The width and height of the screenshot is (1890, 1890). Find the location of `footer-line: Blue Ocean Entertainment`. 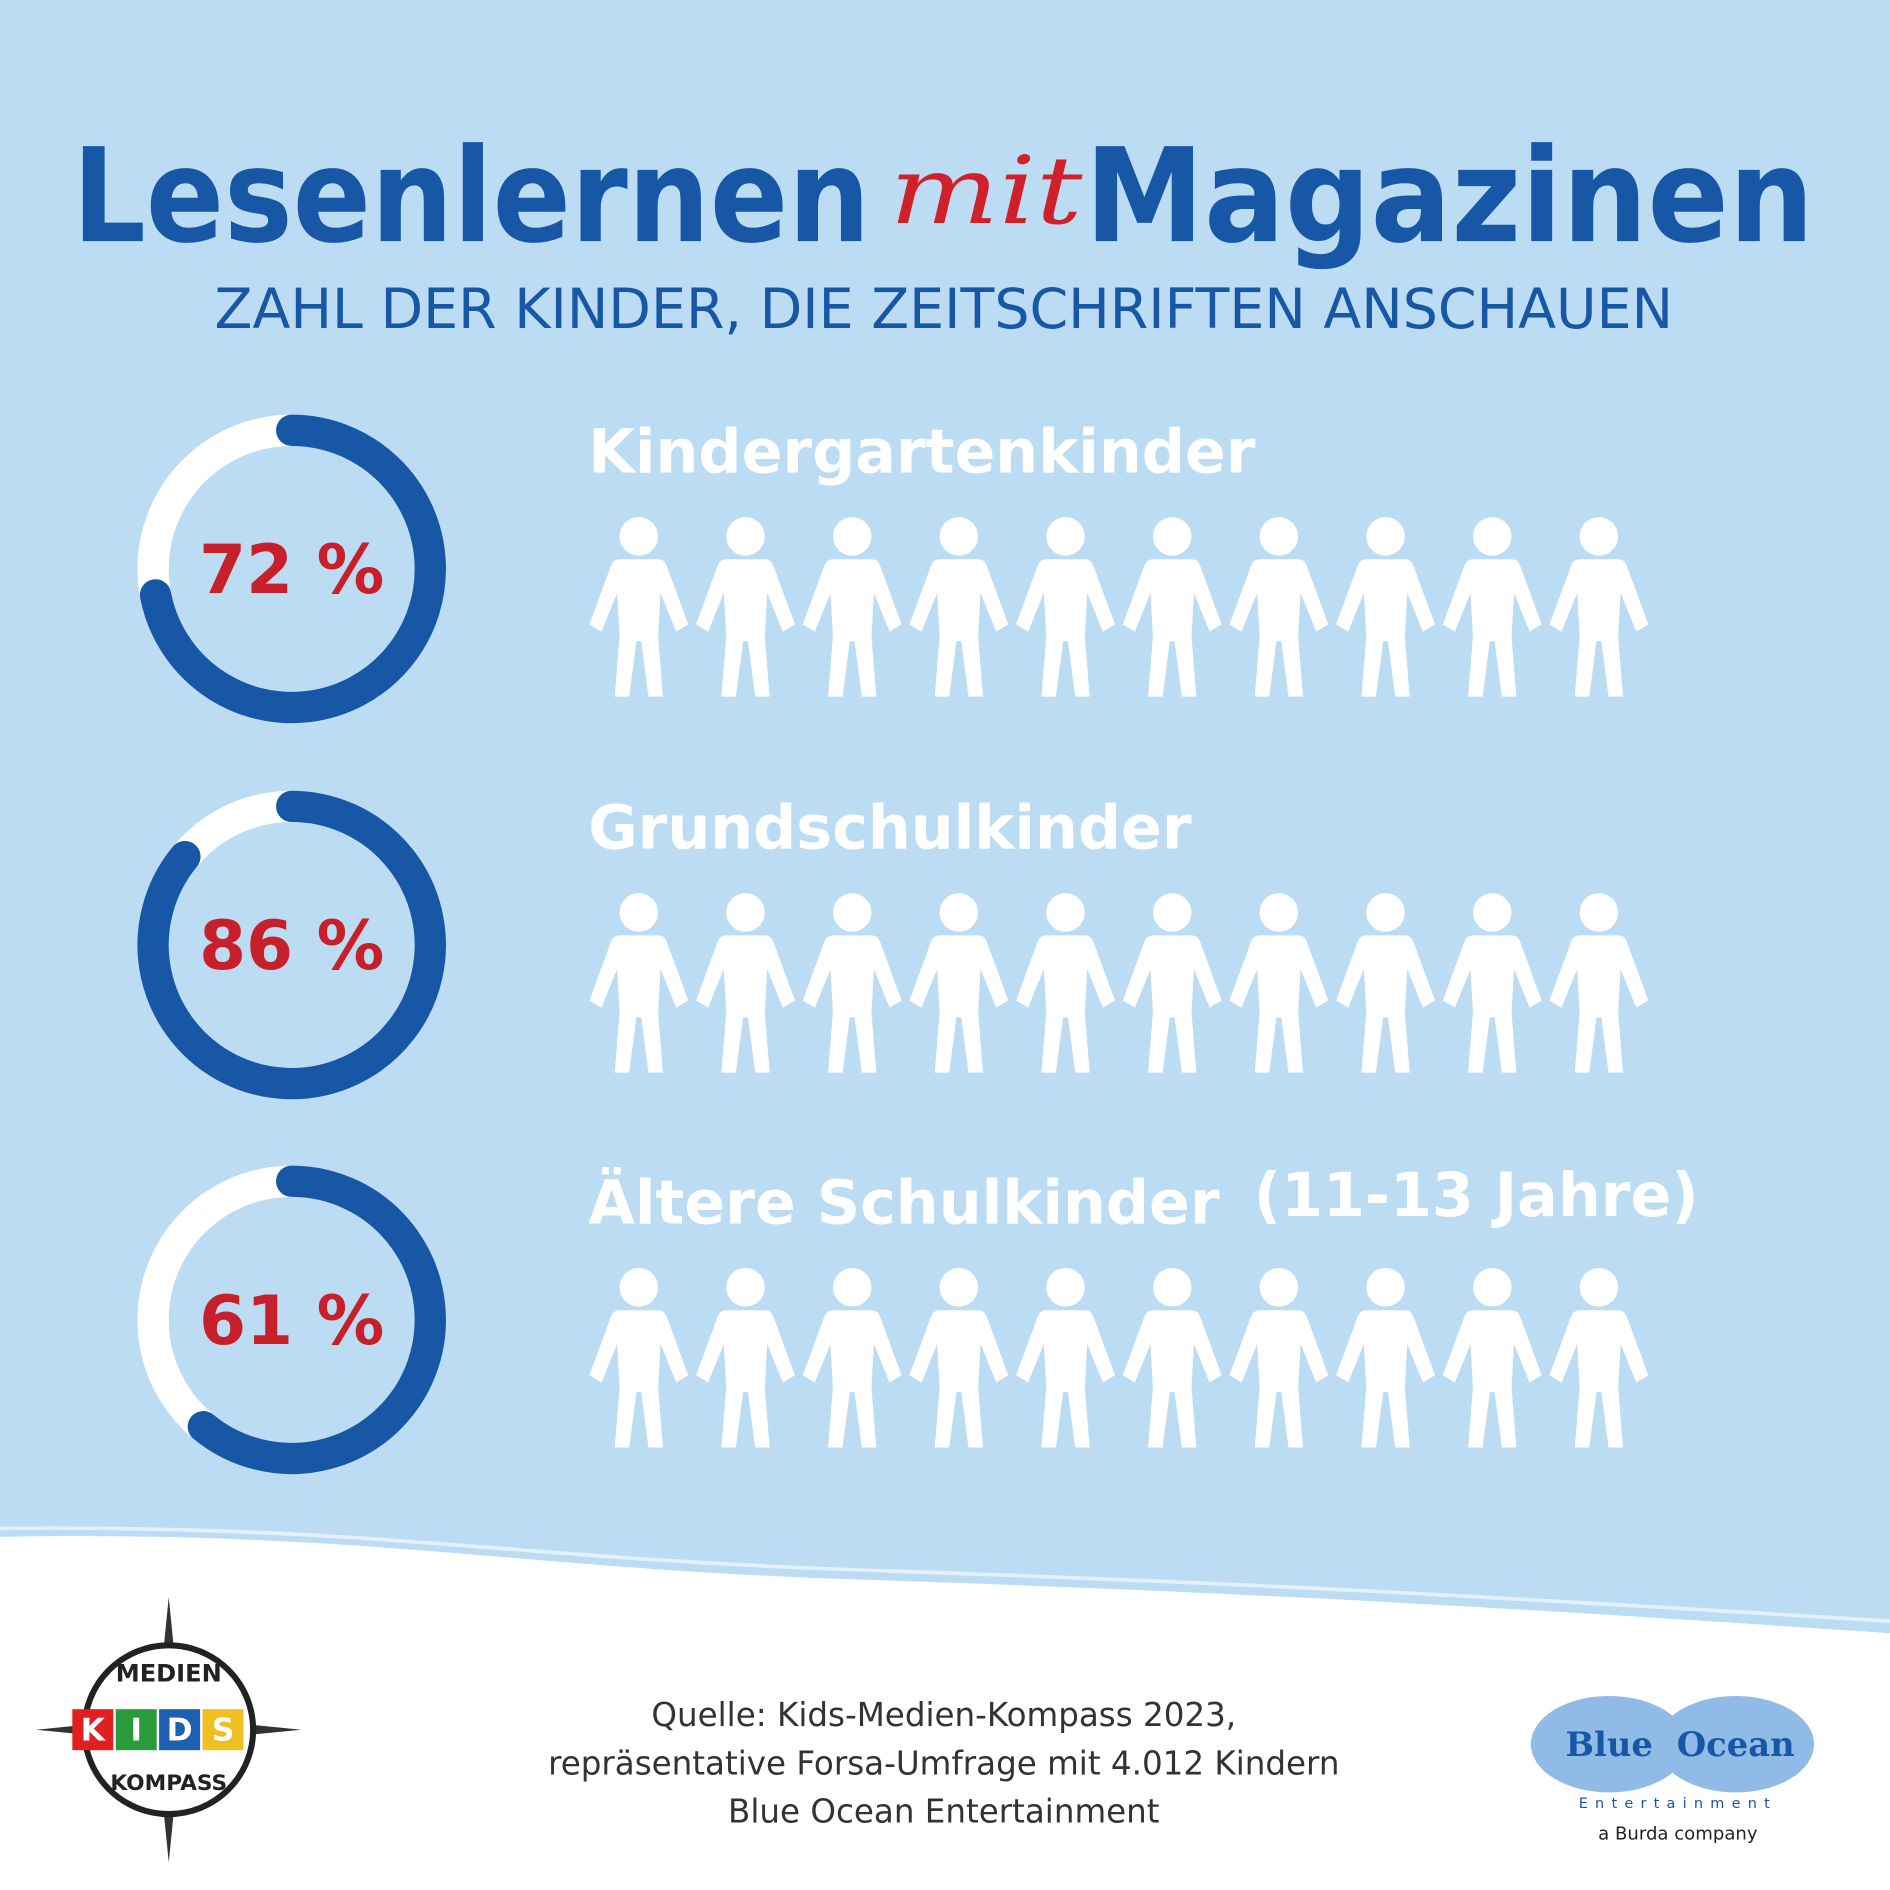

footer-line: Blue Ocean Entertainment is located at coordinates (943, 1812).